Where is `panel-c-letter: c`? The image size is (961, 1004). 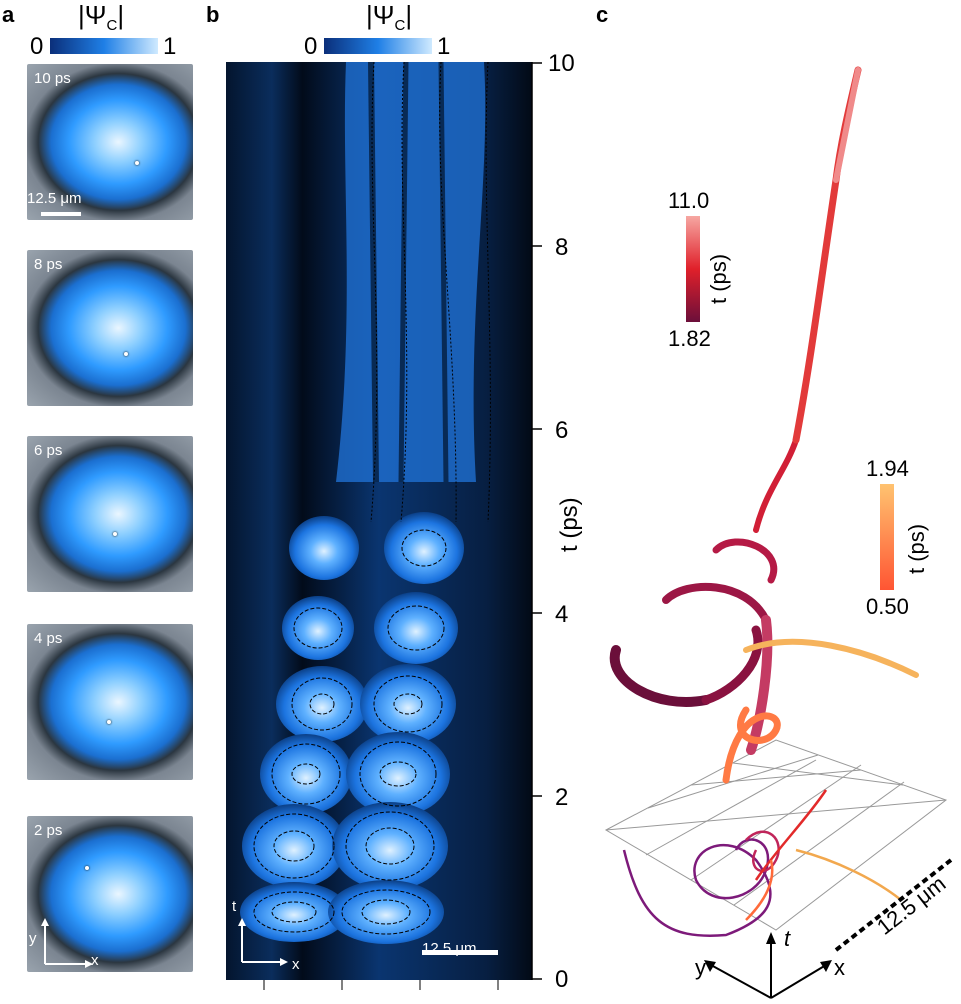 panel-c-letter: c is located at coordinates (602, 14).